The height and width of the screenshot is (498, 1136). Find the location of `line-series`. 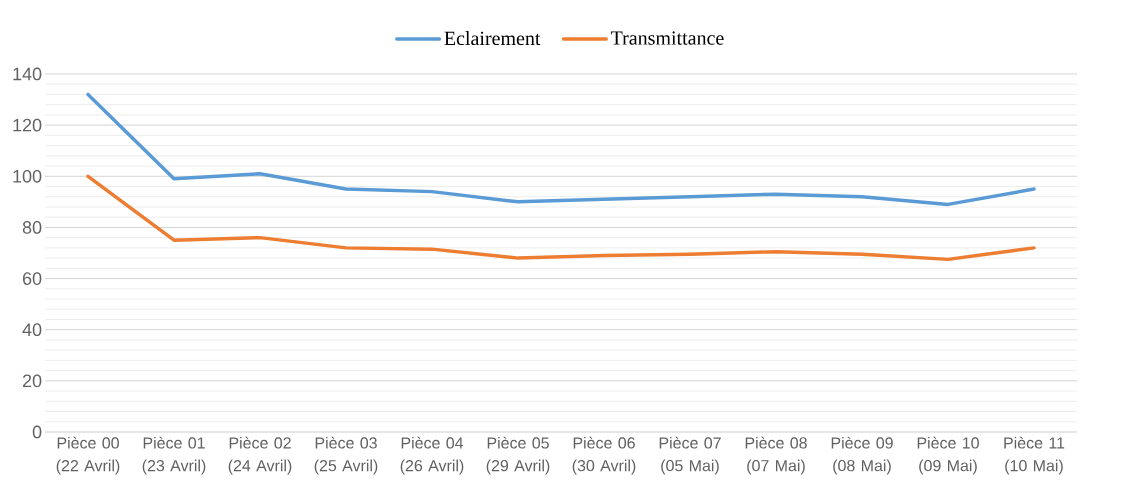

line-series is located at coordinates (561, 218).